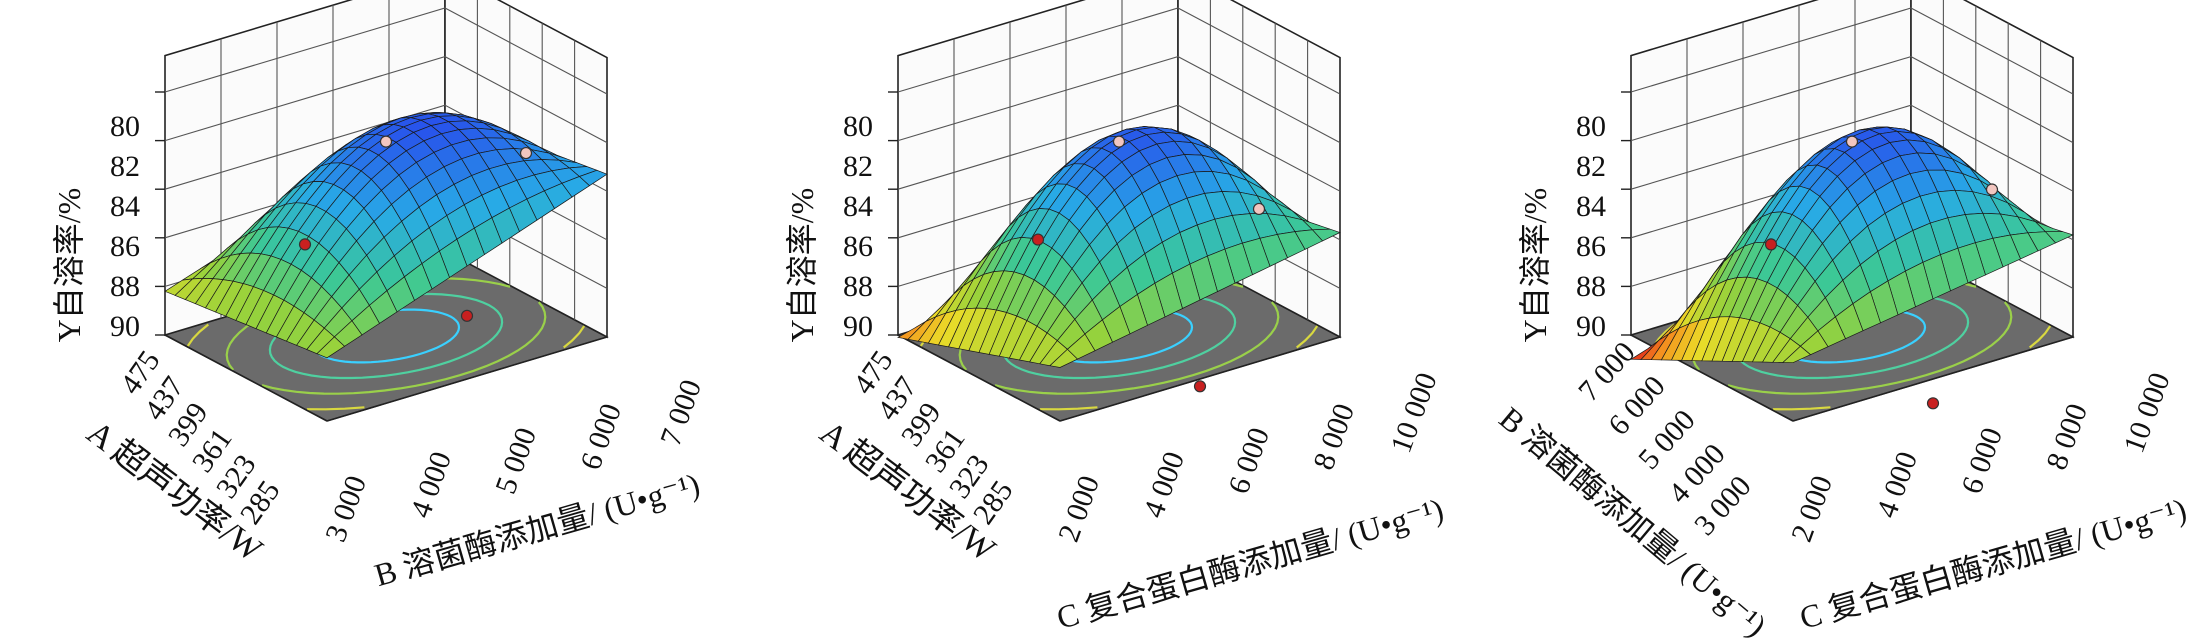 The width and height of the screenshot is (2199, 644). What do you see at coordinates (1633, 522) in the screenshot?
I see `left-axis-label: B 溶菌酶添加量/ (U•g⁻¹)` at bounding box center [1633, 522].